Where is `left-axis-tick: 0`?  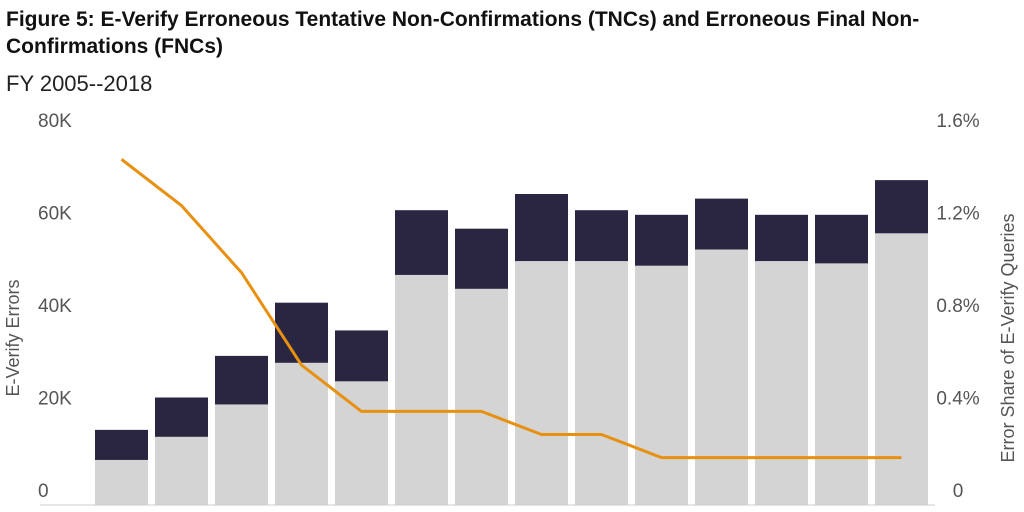
left-axis-tick: 0 is located at coordinates (43, 491).